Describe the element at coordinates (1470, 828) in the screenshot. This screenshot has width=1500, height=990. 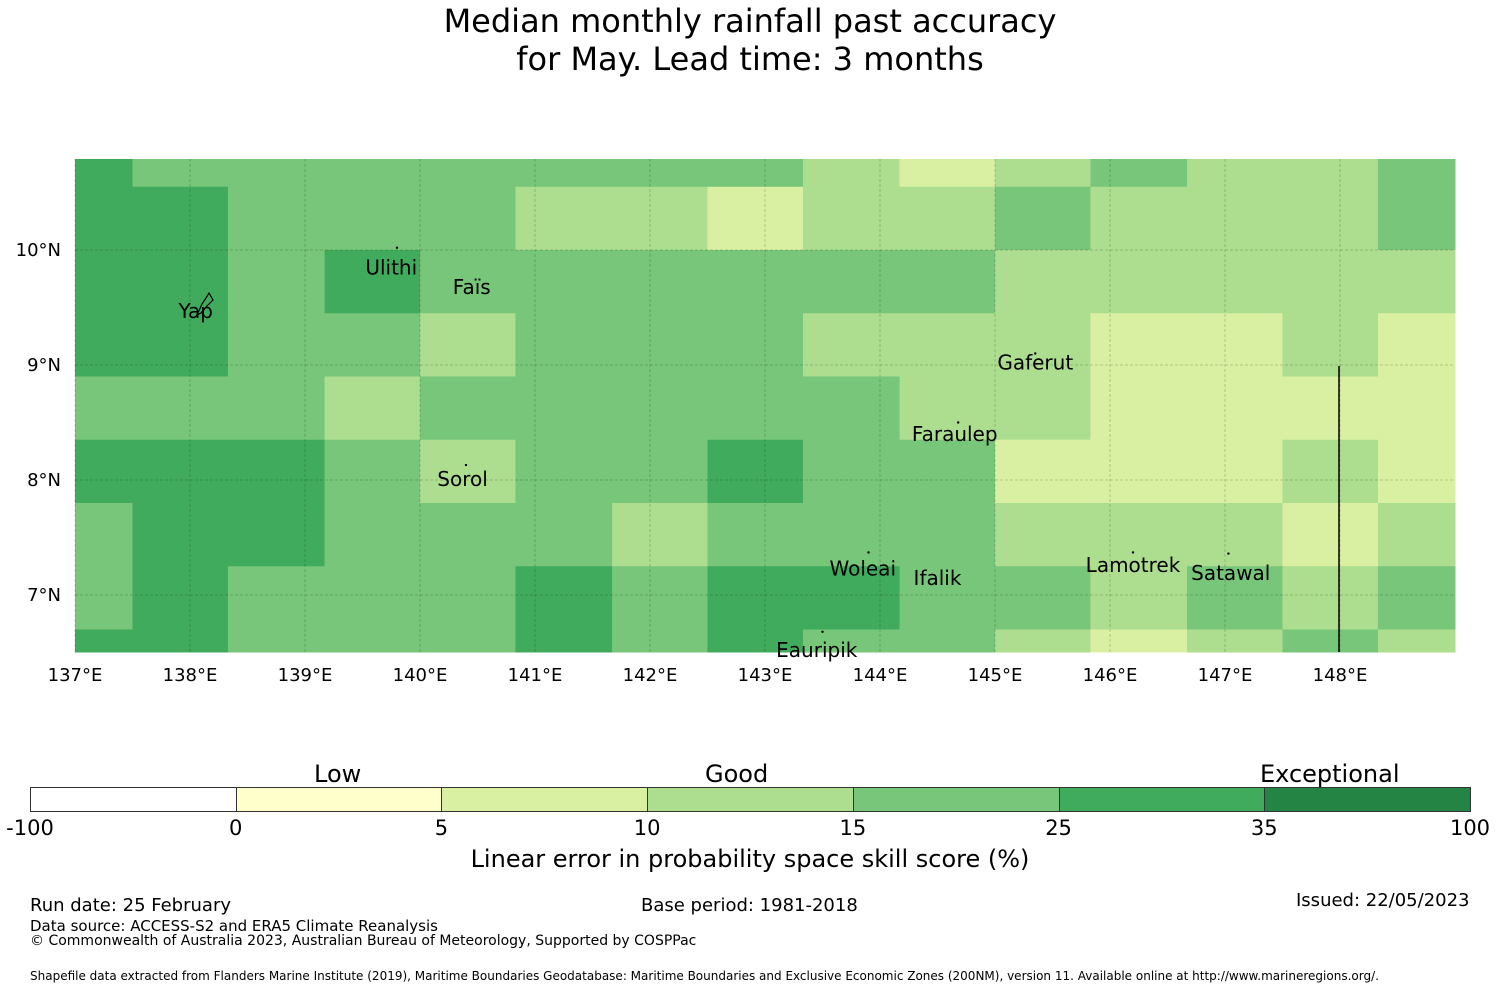
I see `colorbar-tick-label: 100` at that location.